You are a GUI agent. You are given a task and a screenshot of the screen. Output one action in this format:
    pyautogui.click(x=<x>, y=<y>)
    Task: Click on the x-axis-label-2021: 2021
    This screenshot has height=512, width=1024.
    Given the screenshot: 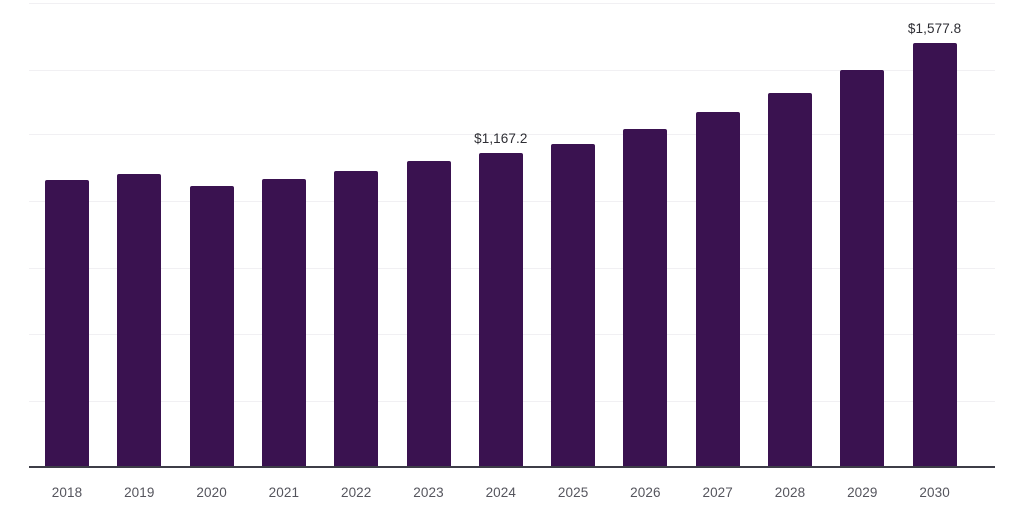 What is the action you would take?
    pyautogui.click(x=284, y=492)
    